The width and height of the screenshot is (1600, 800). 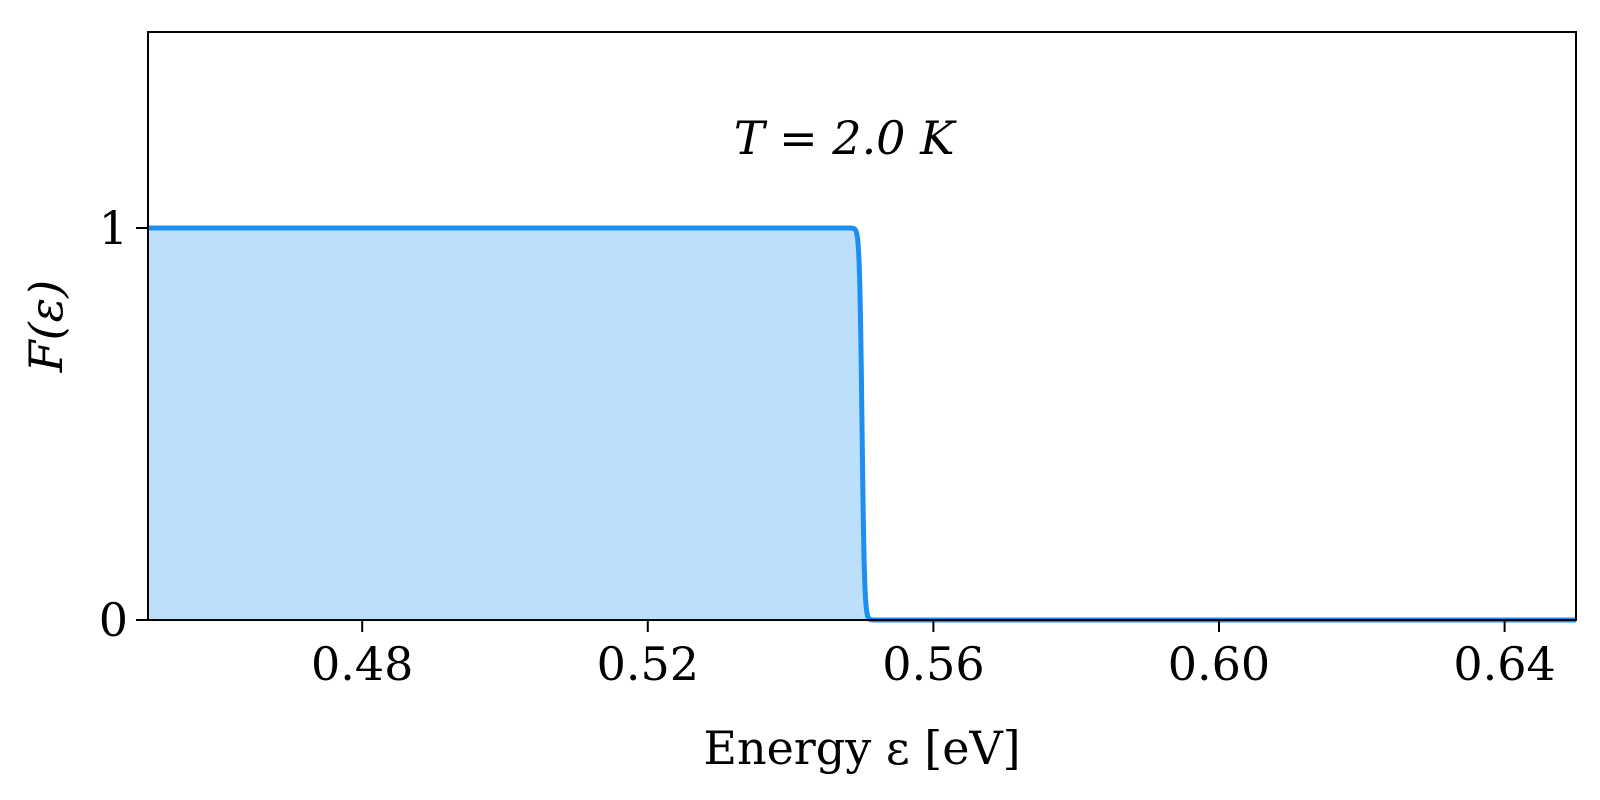 What do you see at coordinates (845, 138) in the screenshot?
I see `temperature-annotation: T = 2.0 K` at bounding box center [845, 138].